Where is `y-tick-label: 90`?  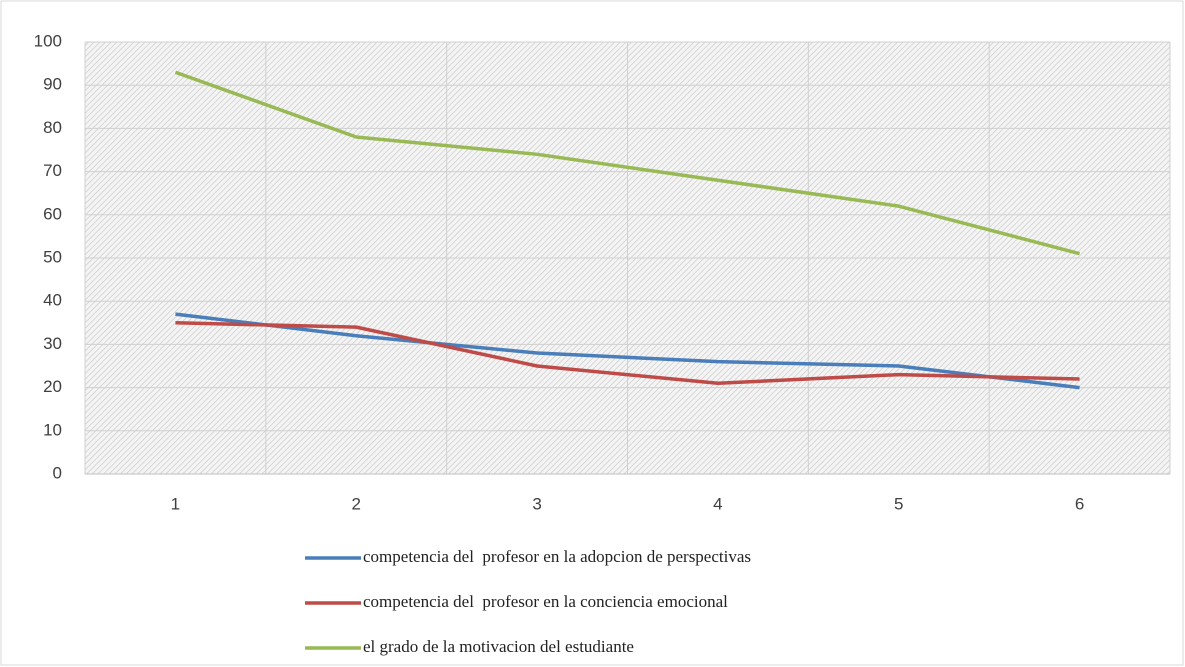
y-tick-label: 90 is located at coordinates (52, 84).